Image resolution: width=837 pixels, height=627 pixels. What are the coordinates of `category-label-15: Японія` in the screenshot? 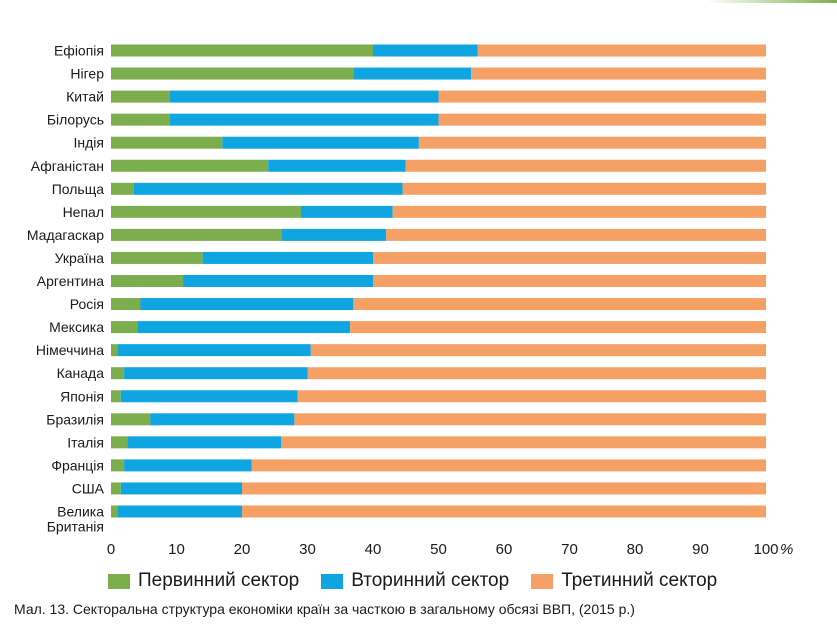 It's located at (82, 396).